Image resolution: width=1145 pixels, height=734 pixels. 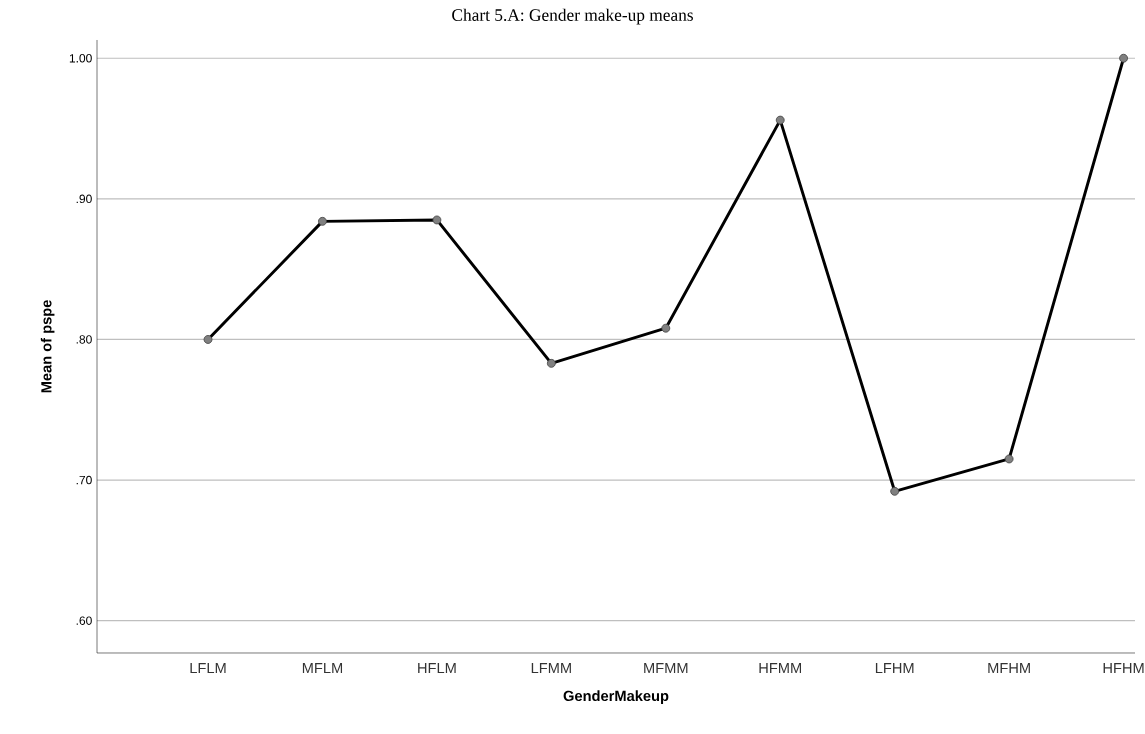 I want to click on x-tick-label: HFLM, so click(x=437, y=668).